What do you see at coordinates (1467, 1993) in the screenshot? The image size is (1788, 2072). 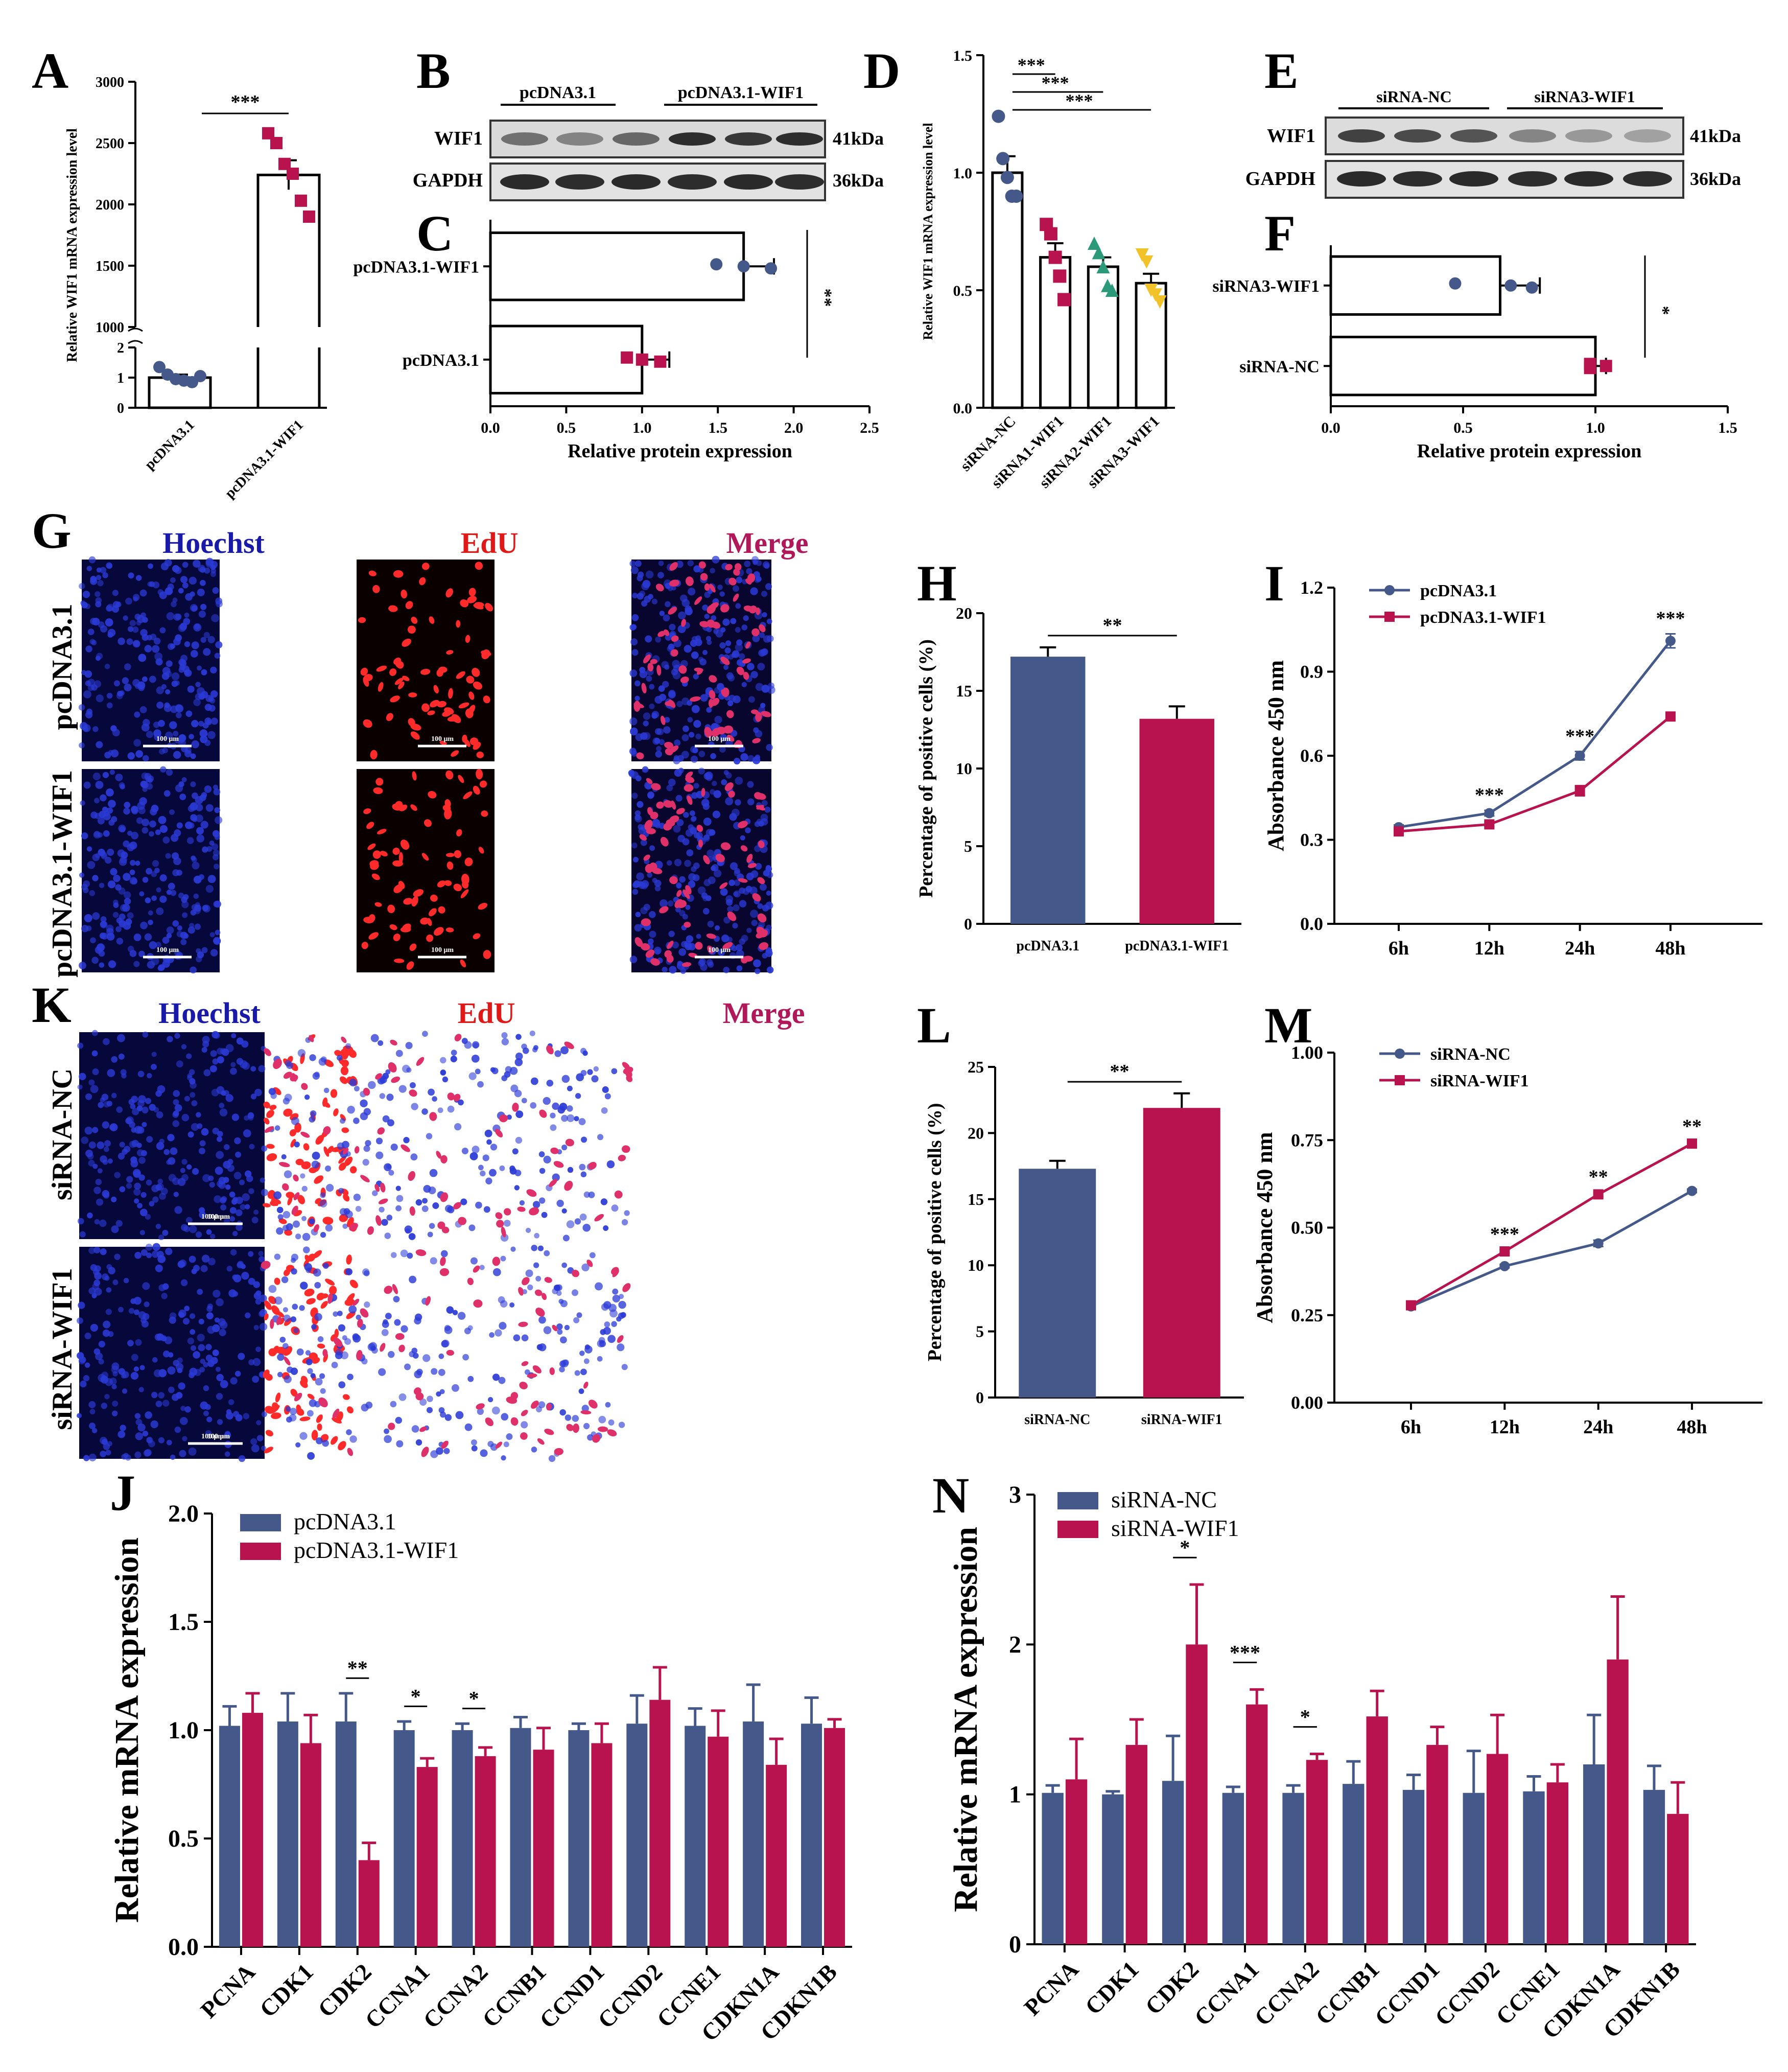 I see `x-tick-label: CCND2` at bounding box center [1467, 1993].